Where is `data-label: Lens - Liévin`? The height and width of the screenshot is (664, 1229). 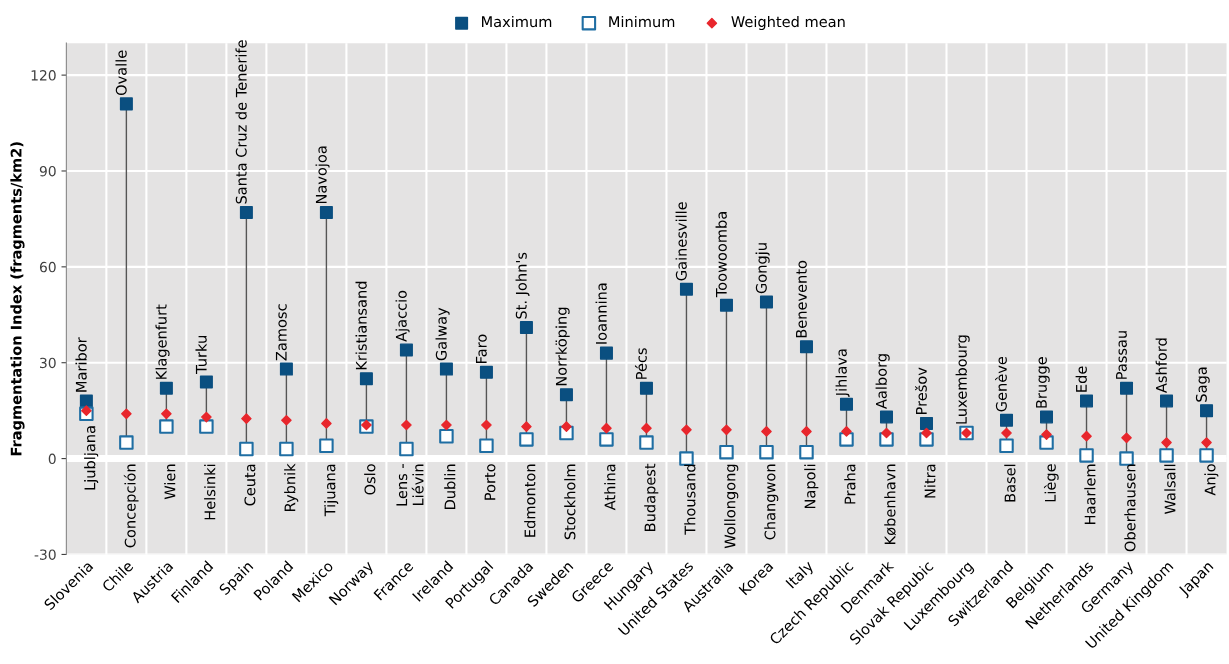 data-label: Lens - Liévin is located at coordinates (410, 485).